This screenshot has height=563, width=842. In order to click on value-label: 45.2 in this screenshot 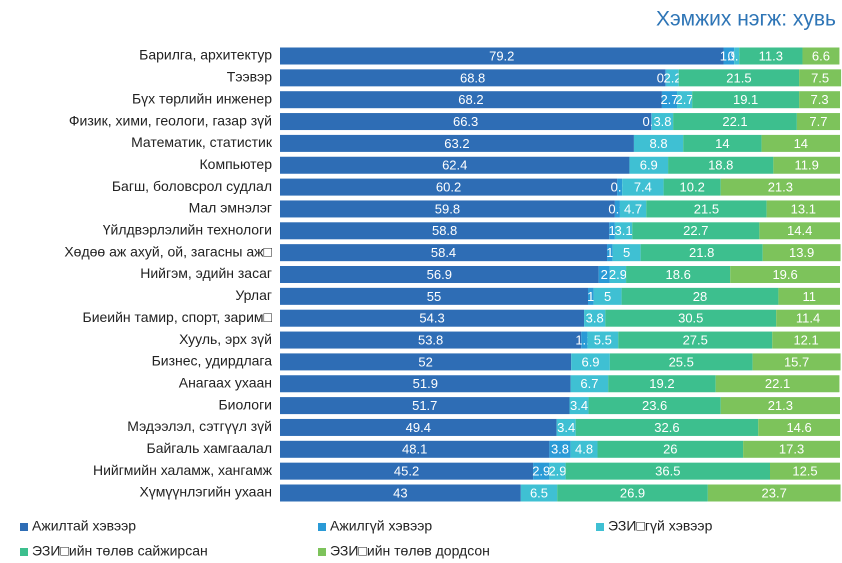, I will do `click(406, 471)`.